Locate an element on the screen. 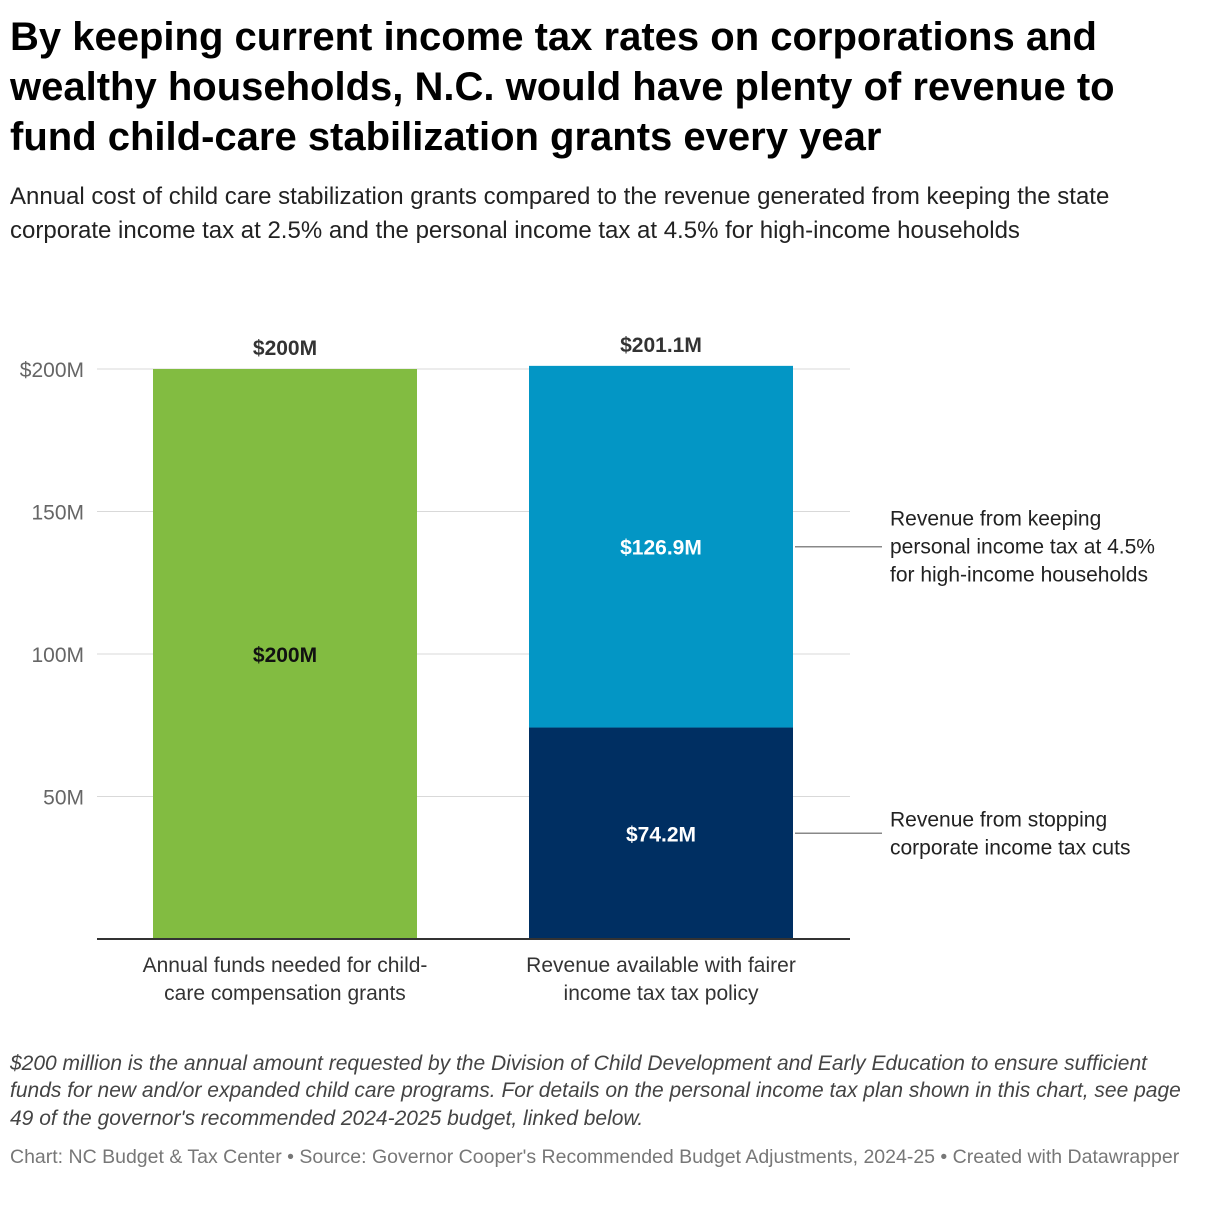  x-category-label: care compensation grants is located at coordinates (285, 993).